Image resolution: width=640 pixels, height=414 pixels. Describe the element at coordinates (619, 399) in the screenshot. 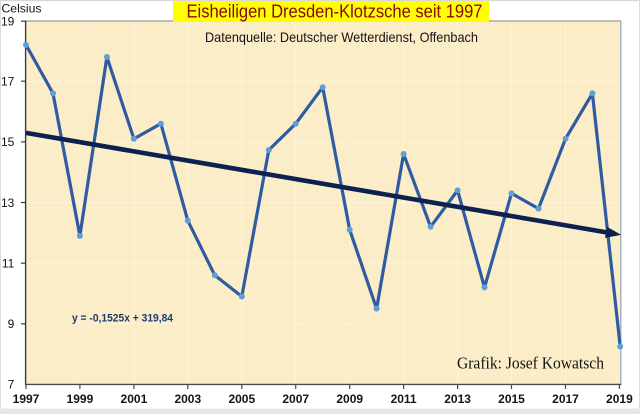

I see `svg-text: 2019` at that location.